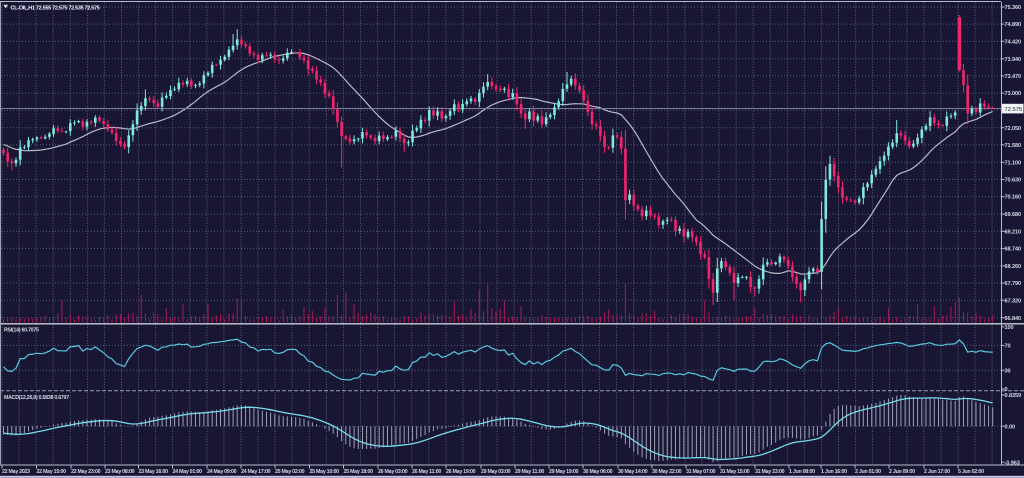  Describe the element at coordinates (1013, 284) in the screenshot. I see `svg-text: 67.790` at that location.